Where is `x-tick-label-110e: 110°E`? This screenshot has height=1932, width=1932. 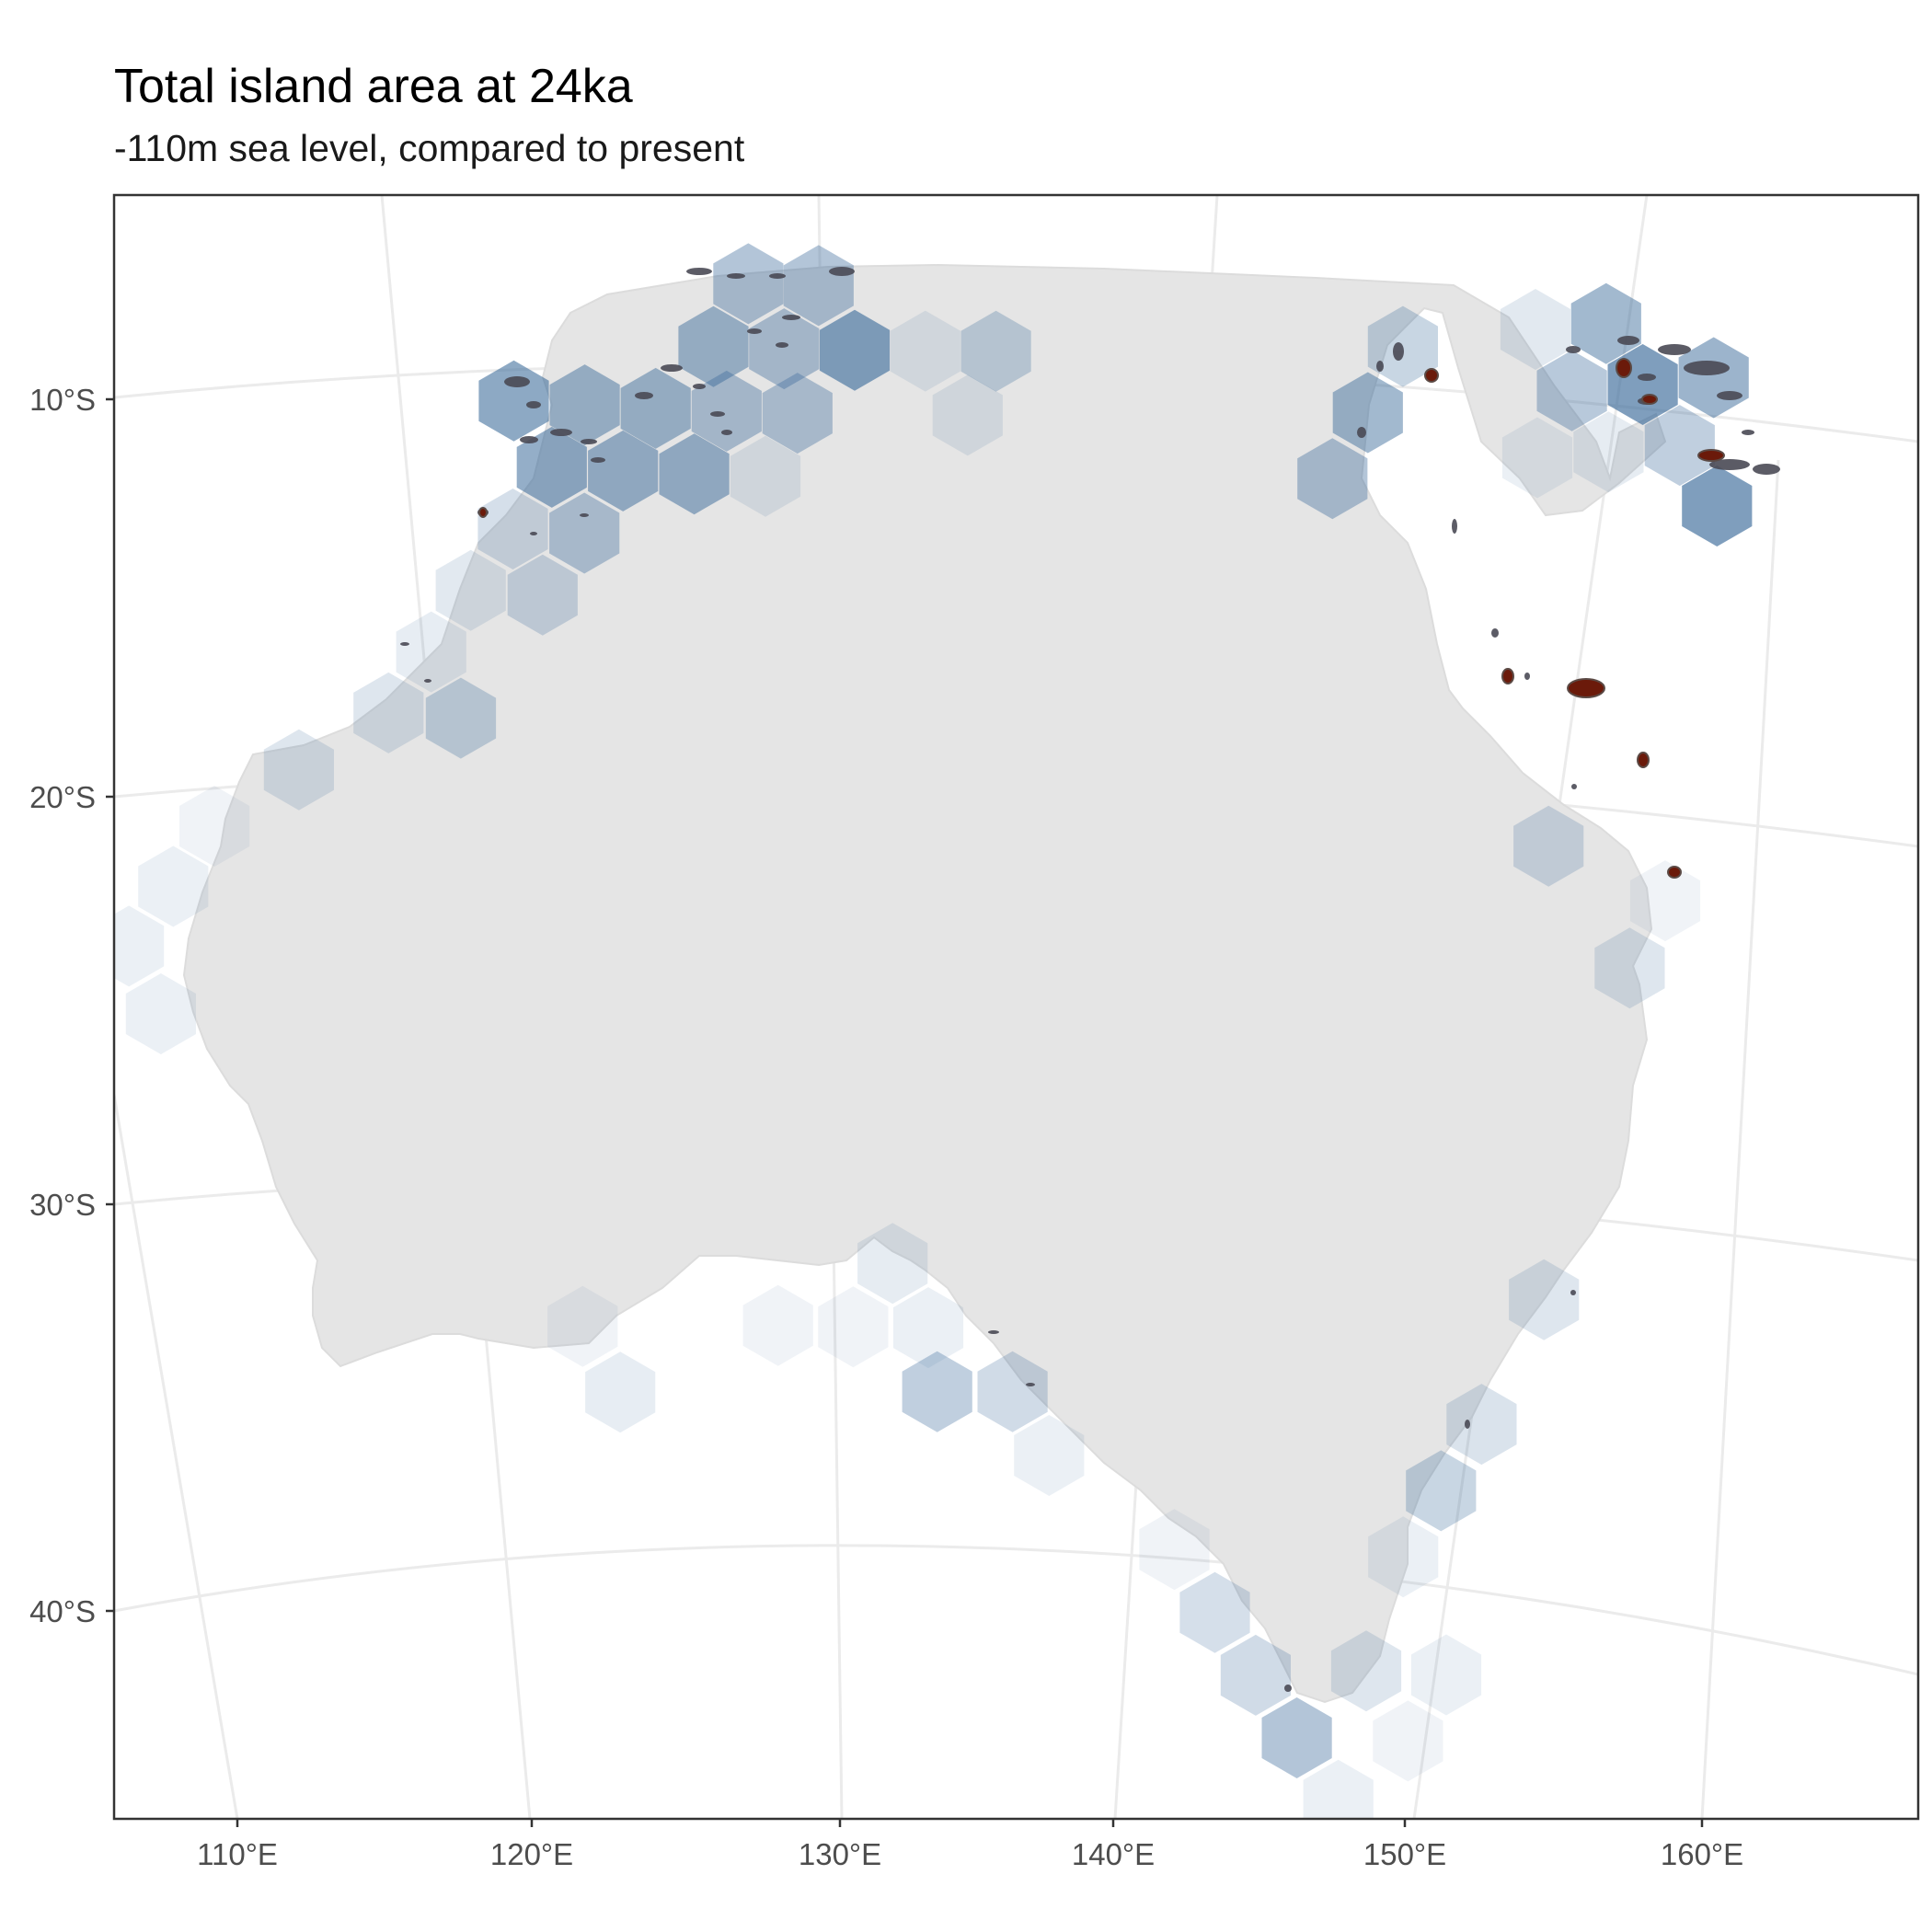 x-tick-label-110e: 110°E is located at coordinates (237, 1854).